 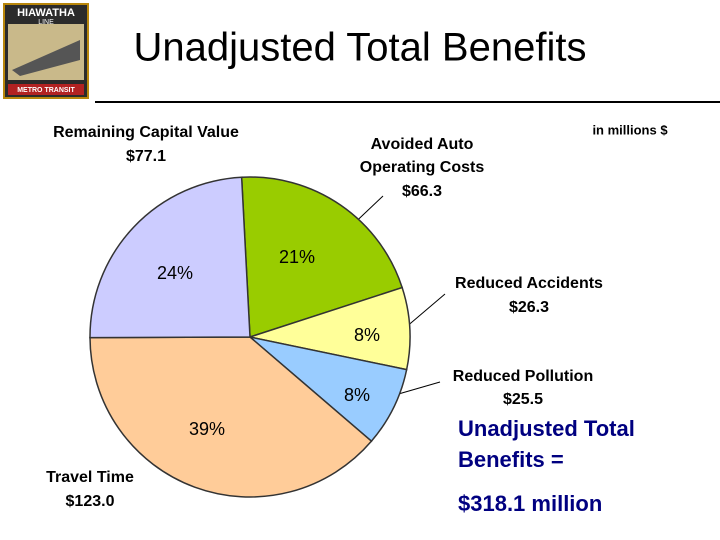 What do you see at coordinates (523, 399) in the screenshot?
I see `value-label: $25.5` at bounding box center [523, 399].